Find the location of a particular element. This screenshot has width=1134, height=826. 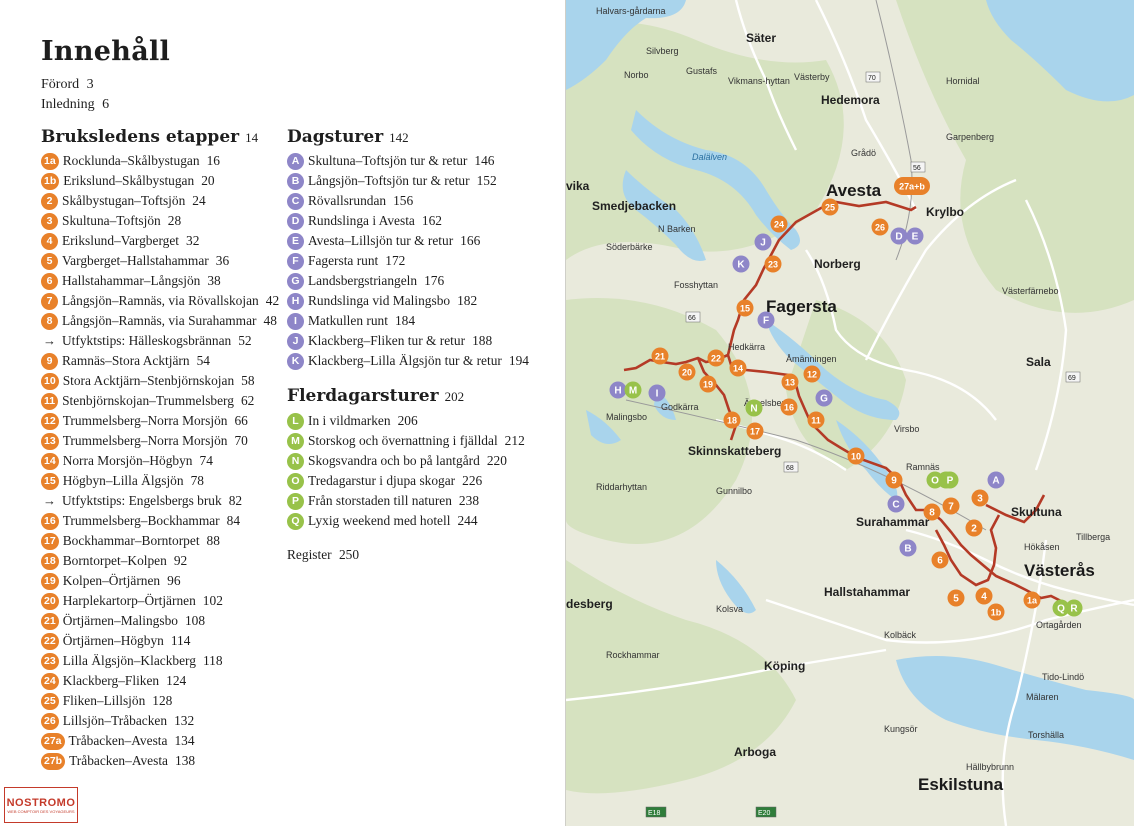

toc-entry: 11 Stenbjörnskojan–Trummelsberg 62 is located at coordinates (160, 401).